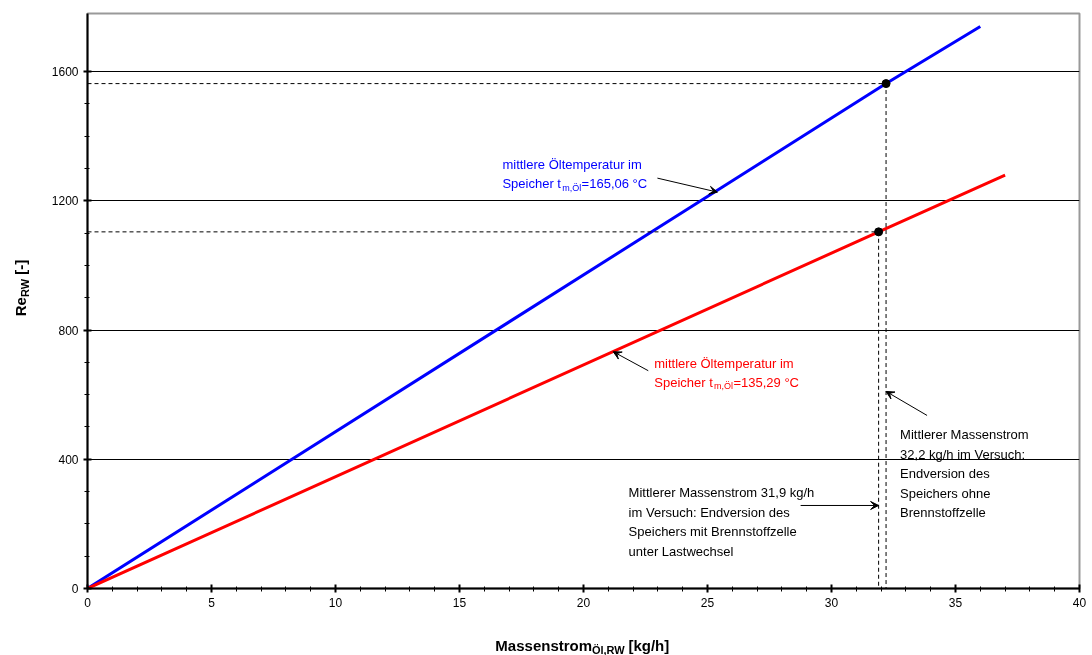  Describe the element at coordinates (955, 602) in the screenshot. I see `x-tick-label: 35` at that location.